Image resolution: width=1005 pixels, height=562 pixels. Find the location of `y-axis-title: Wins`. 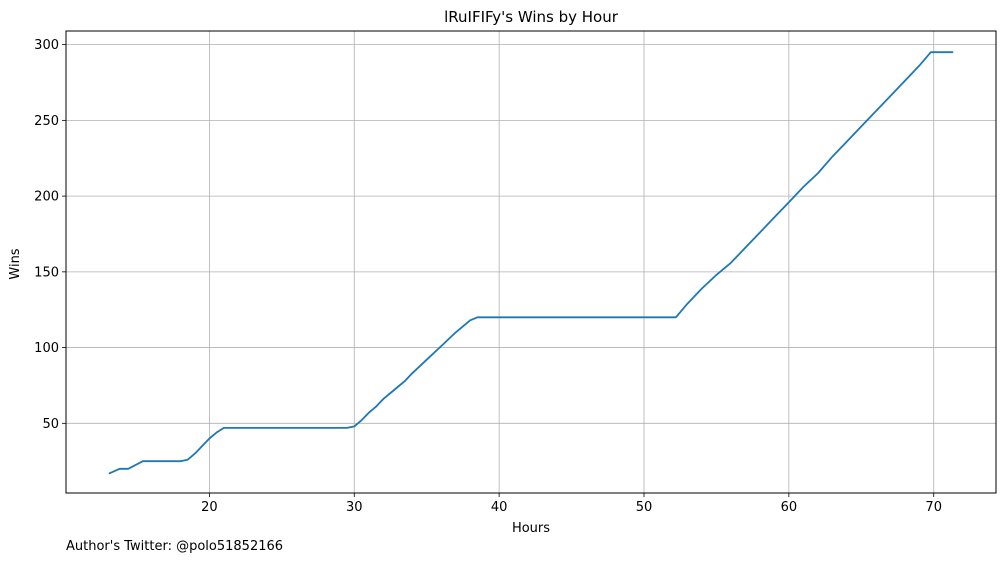

y-axis-title: Wins is located at coordinates (15, 263).